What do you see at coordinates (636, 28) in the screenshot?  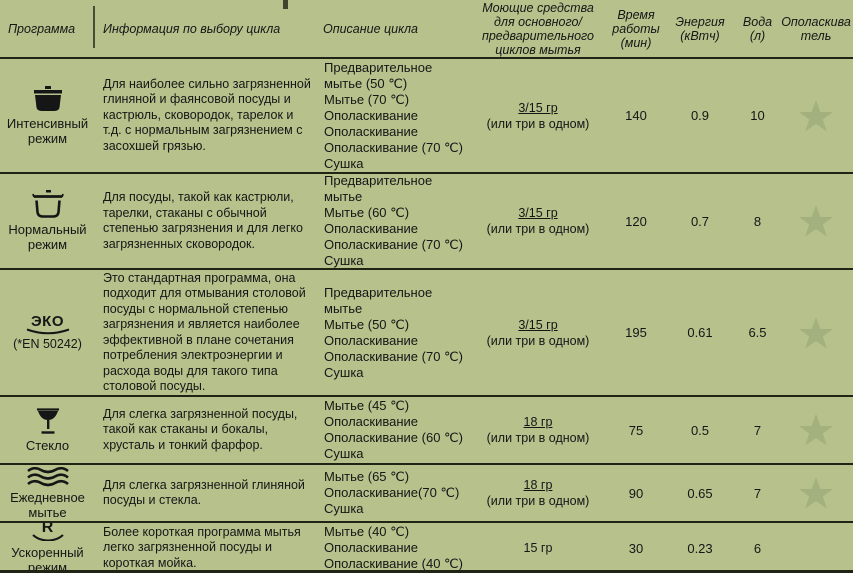 I see `header-time: Время работы (мин)` at bounding box center [636, 28].